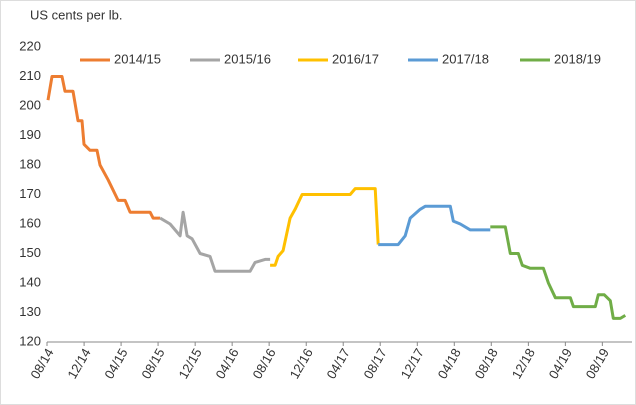 The image size is (636, 405). I want to click on y-tick-label: 190, so click(30, 134).